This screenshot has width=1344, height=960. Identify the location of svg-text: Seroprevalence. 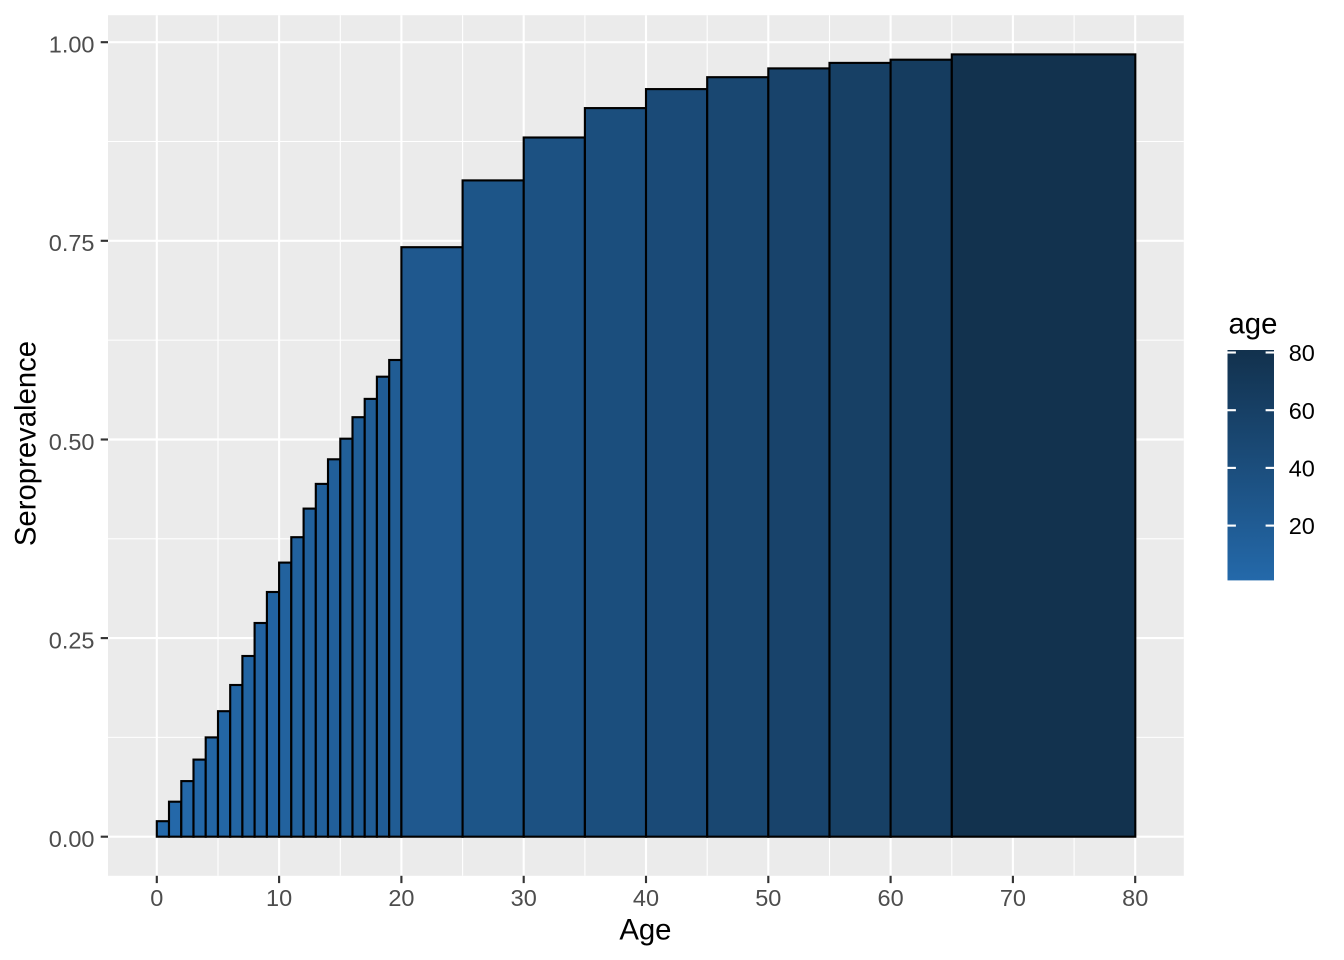
(26, 443).